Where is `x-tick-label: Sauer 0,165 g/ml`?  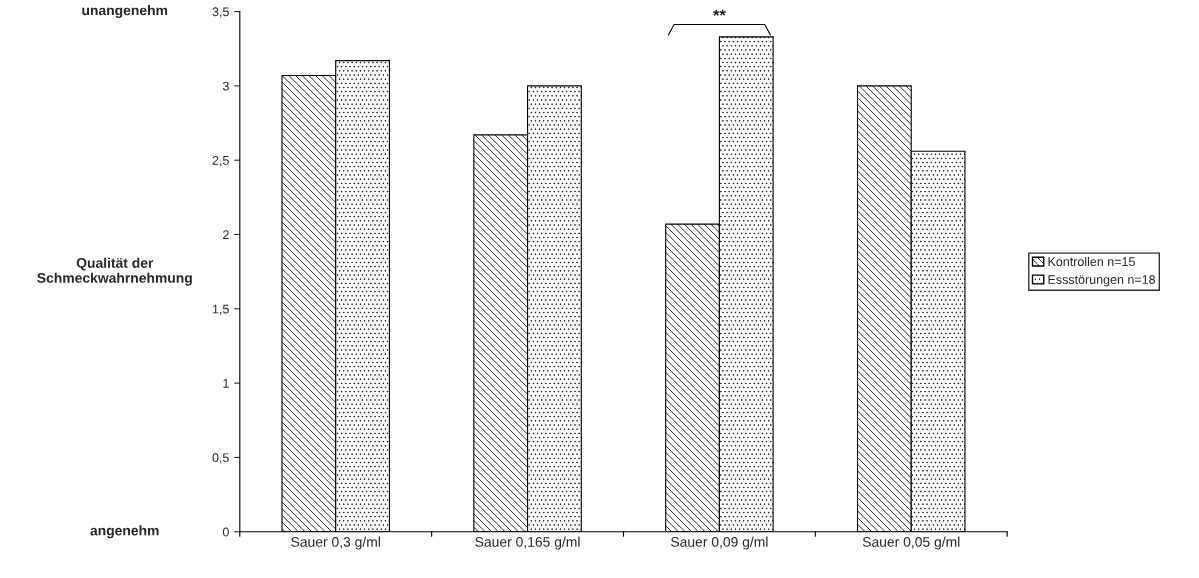
x-tick-label: Sauer 0,165 g/ml is located at coordinates (527, 543).